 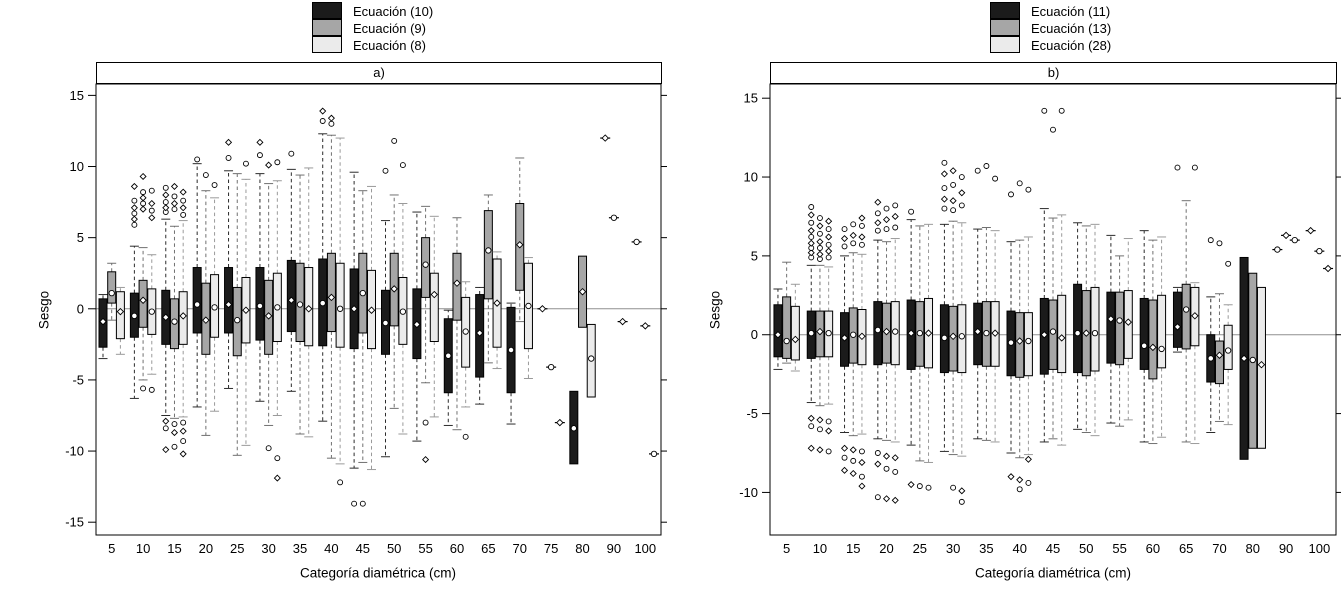 What do you see at coordinates (715, 310) in the screenshot?
I see `y-axis-title-b: Sesgo` at bounding box center [715, 310].